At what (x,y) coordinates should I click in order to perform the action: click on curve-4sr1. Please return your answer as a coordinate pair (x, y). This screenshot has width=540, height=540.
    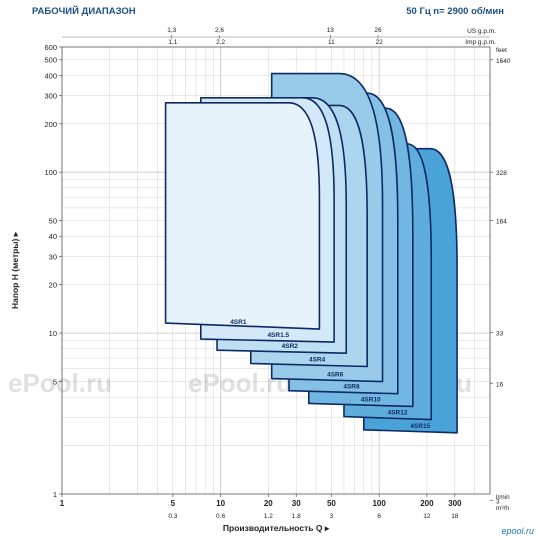
    Looking at the image, I should click on (242, 215).